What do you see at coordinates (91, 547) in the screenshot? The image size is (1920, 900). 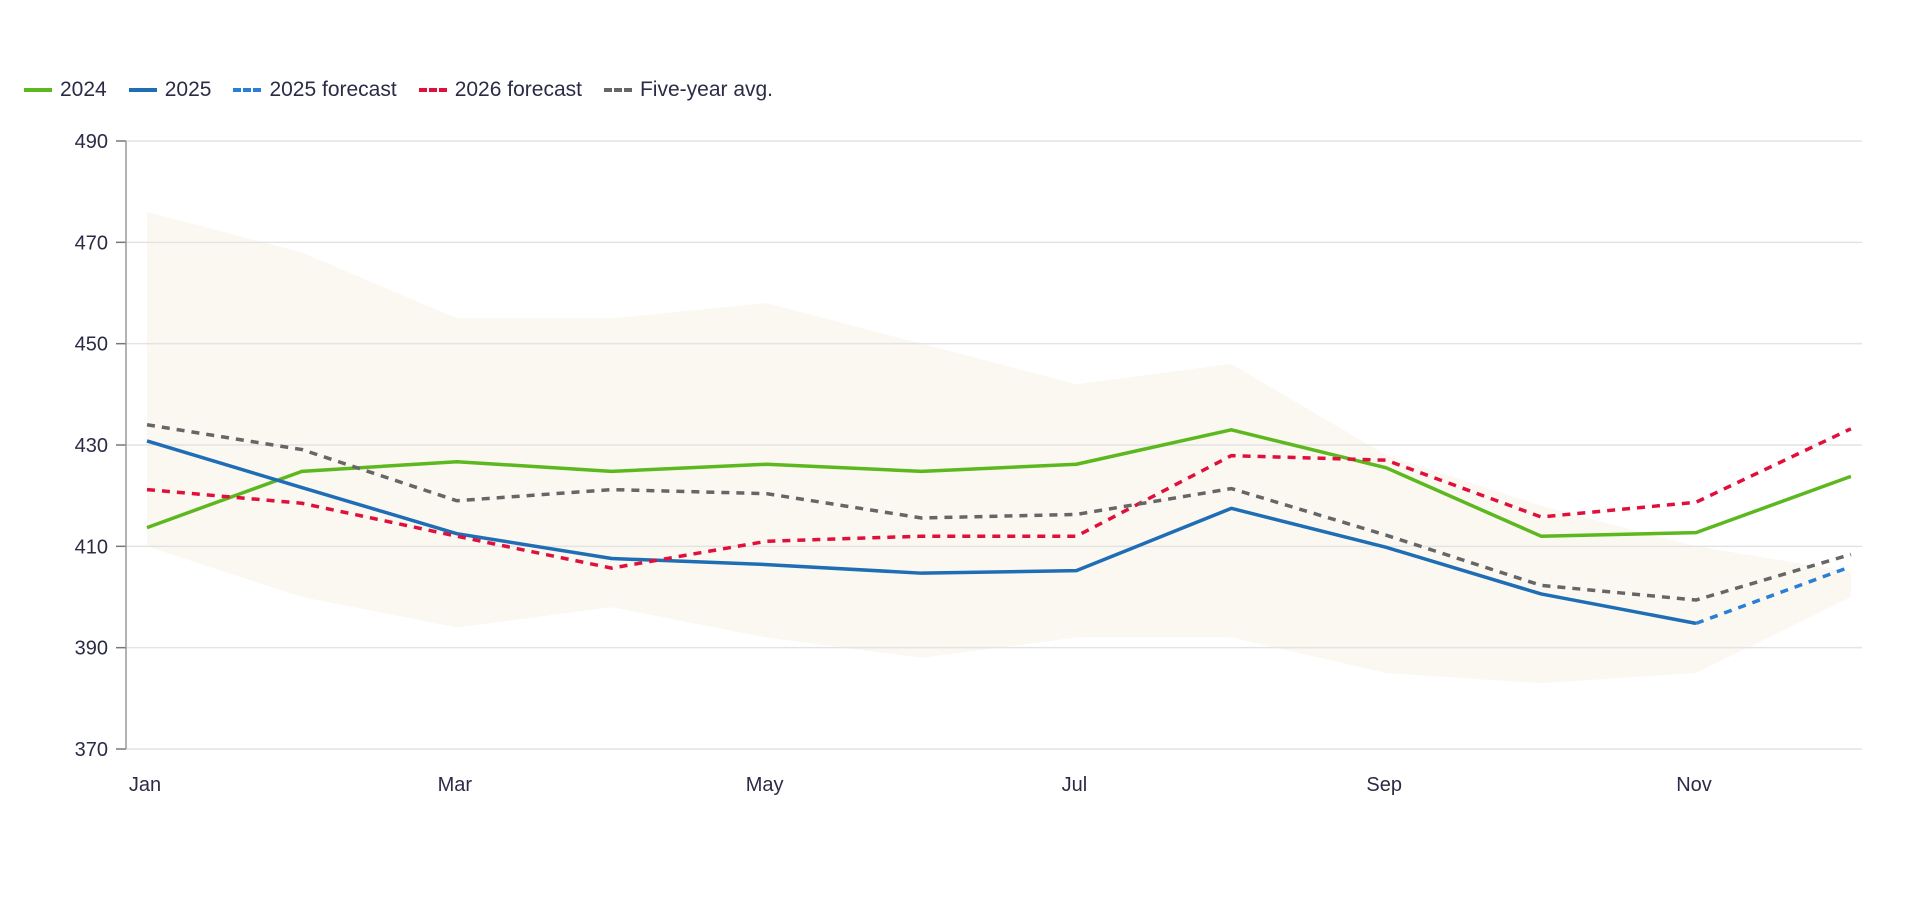 I see `y-tick-label: 410` at bounding box center [91, 547].